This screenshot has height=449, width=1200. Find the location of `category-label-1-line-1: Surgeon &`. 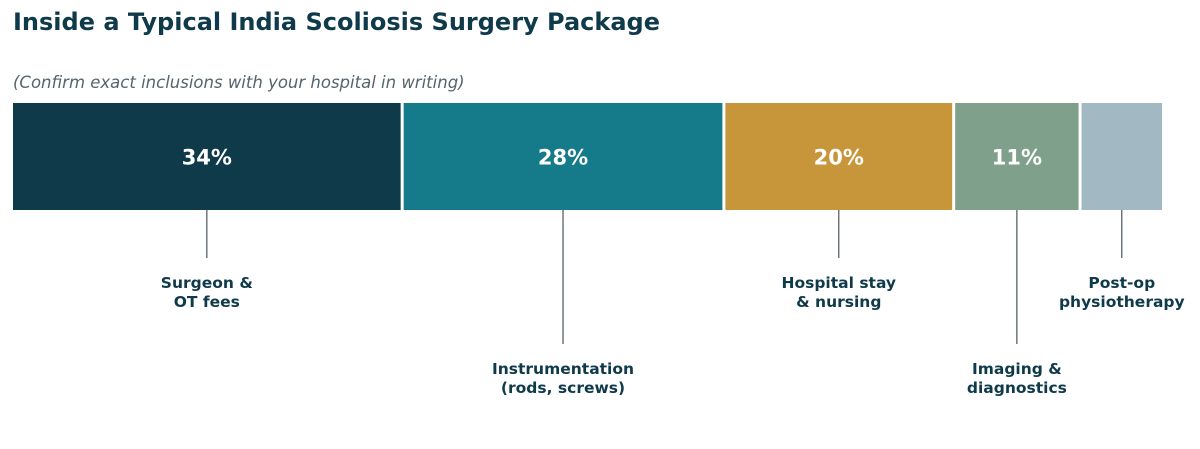

category-label-1-line-1: Surgeon & is located at coordinates (207, 283).